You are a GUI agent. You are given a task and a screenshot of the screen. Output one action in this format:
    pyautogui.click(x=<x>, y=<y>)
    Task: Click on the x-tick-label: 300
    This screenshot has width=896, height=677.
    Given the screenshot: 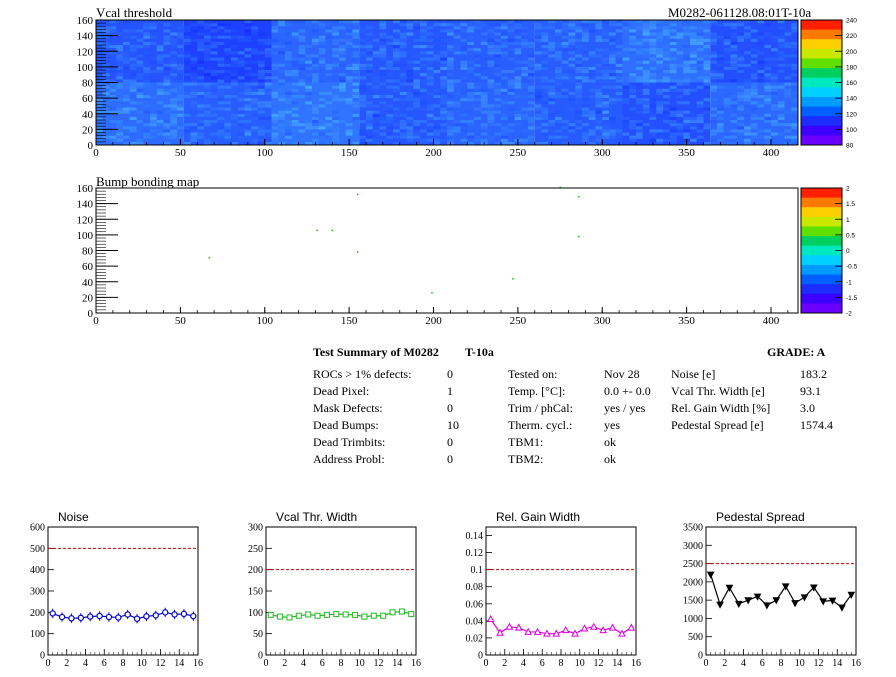 What is the action you would take?
    pyautogui.click(x=602, y=321)
    